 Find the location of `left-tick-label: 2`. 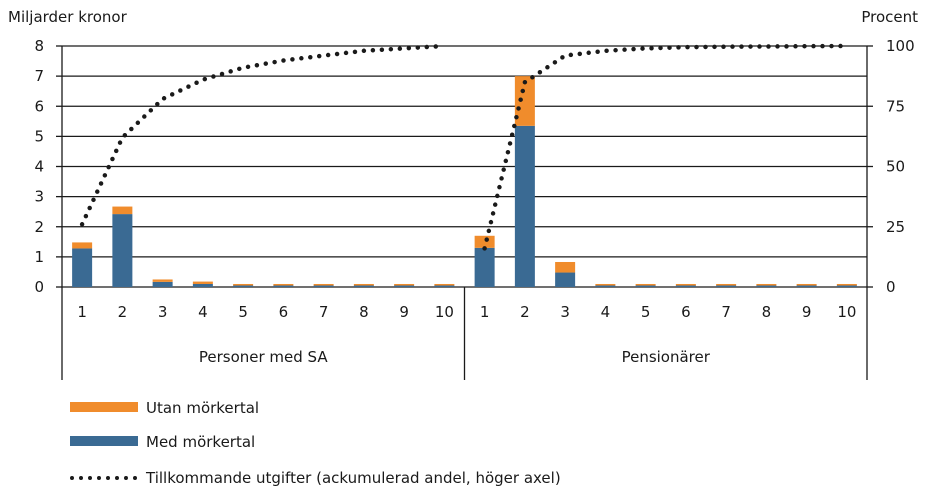

left-tick-label: 2 is located at coordinates (39, 227).